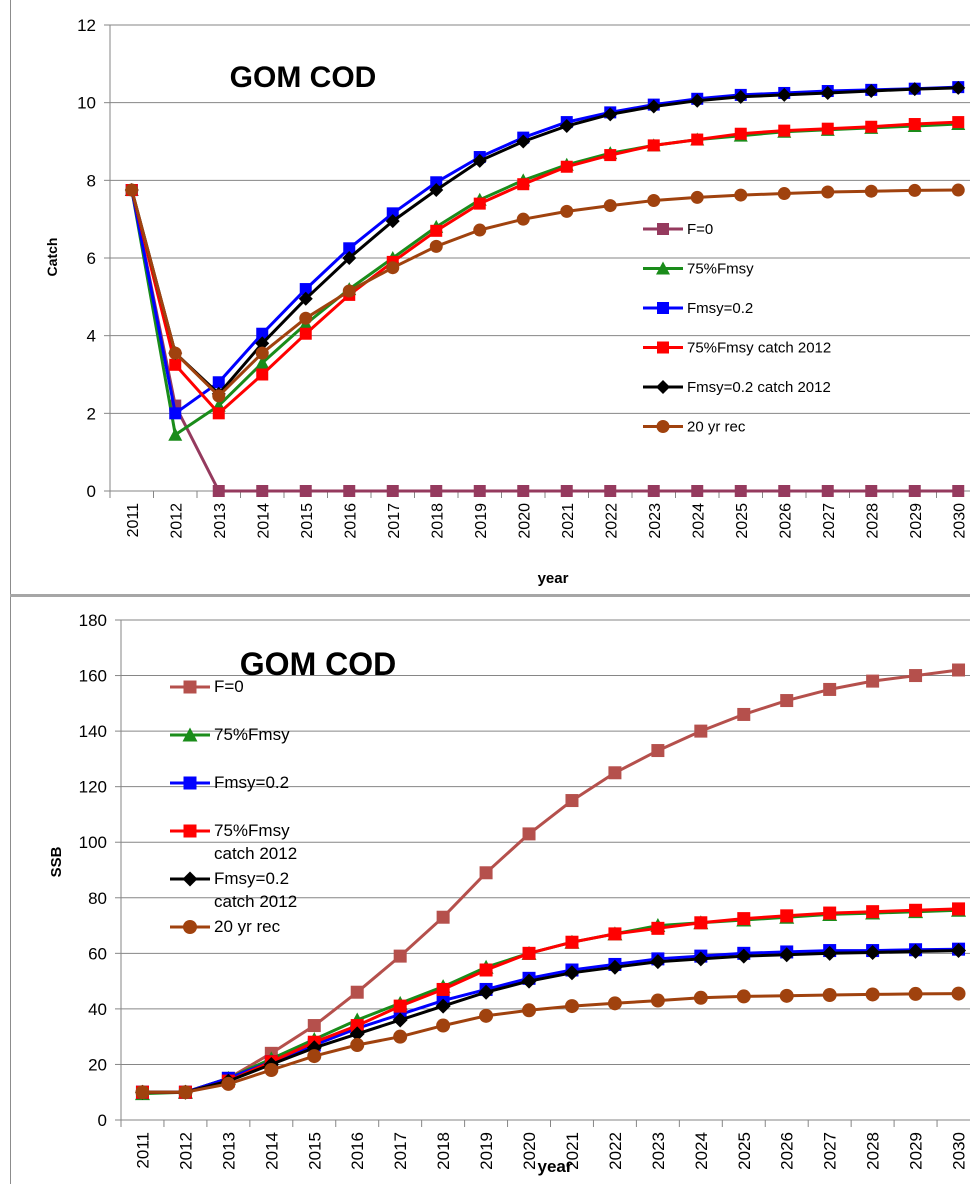 The width and height of the screenshot is (970, 1184). Describe the element at coordinates (307, 521) in the screenshot. I see `x-tick-label: 2015` at that location.